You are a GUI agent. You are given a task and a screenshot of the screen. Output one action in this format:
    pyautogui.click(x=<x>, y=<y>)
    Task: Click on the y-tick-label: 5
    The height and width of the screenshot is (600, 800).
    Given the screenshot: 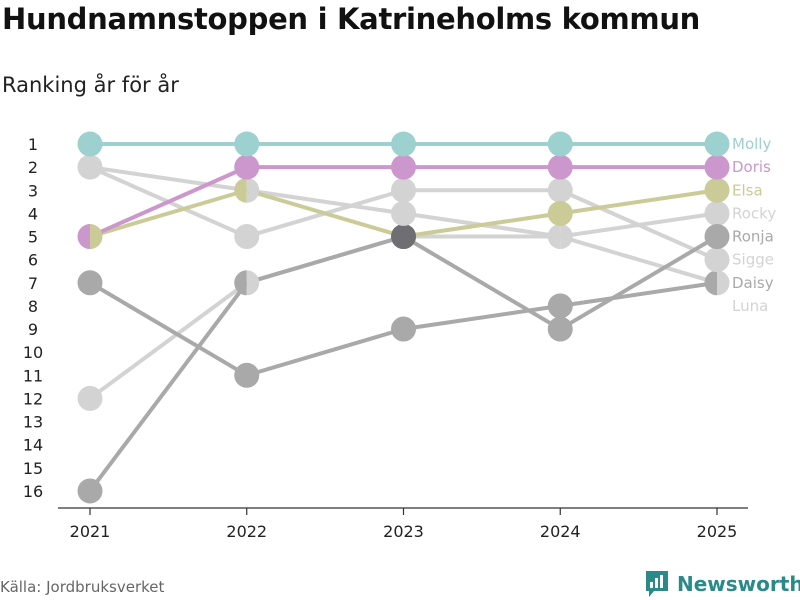 What is the action you would take?
    pyautogui.click(x=33, y=237)
    